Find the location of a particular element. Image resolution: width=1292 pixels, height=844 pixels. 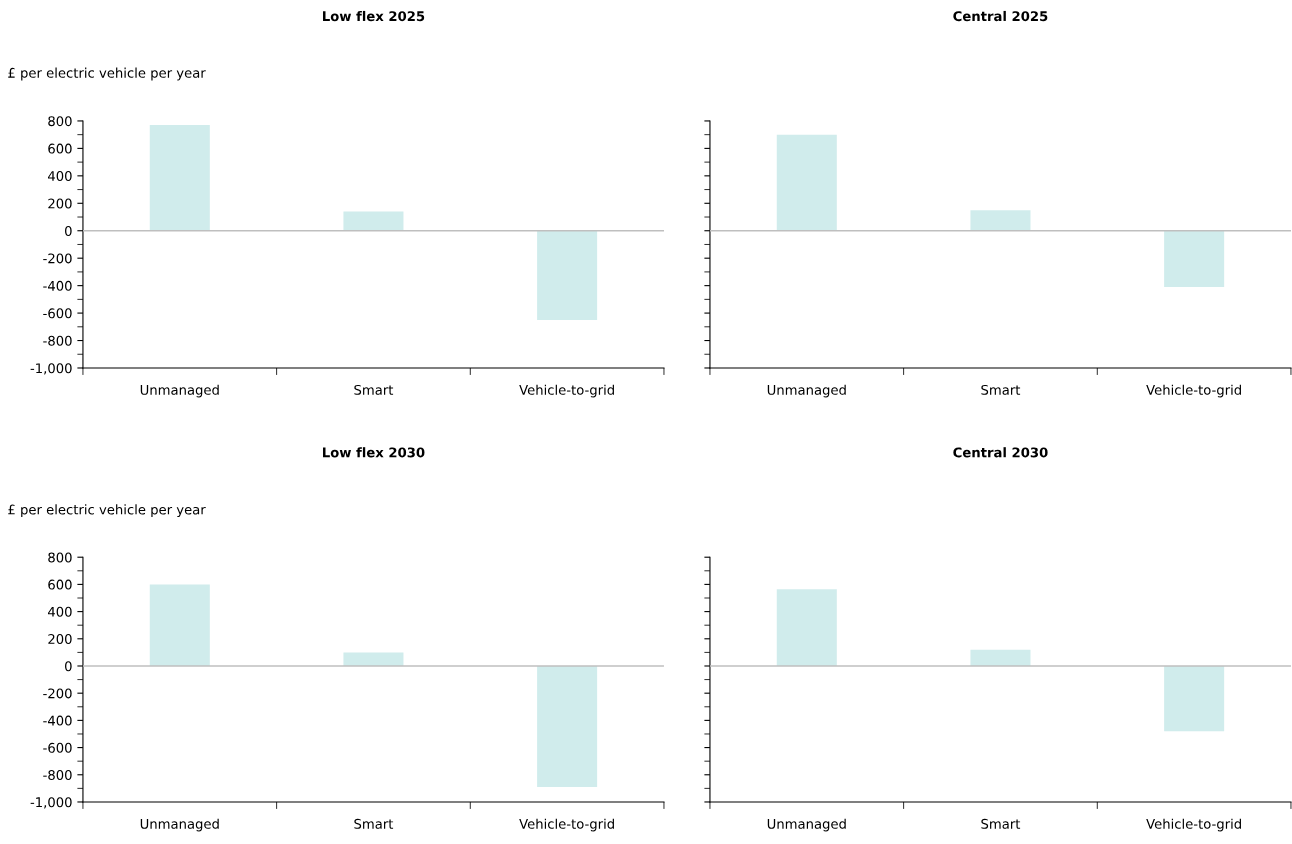

chart-title: Low flex 2025 is located at coordinates (374, 16).